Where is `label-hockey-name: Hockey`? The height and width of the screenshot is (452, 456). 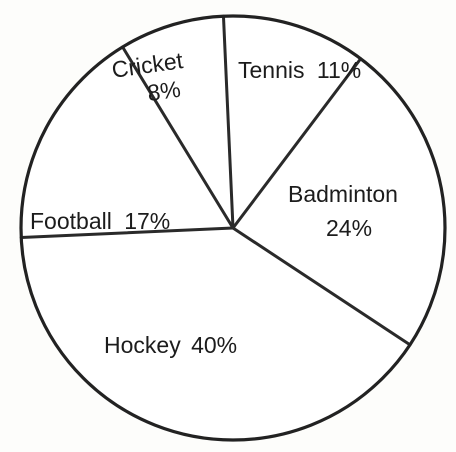 label-hockey-name: Hockey is located at coordinates (142, 345).